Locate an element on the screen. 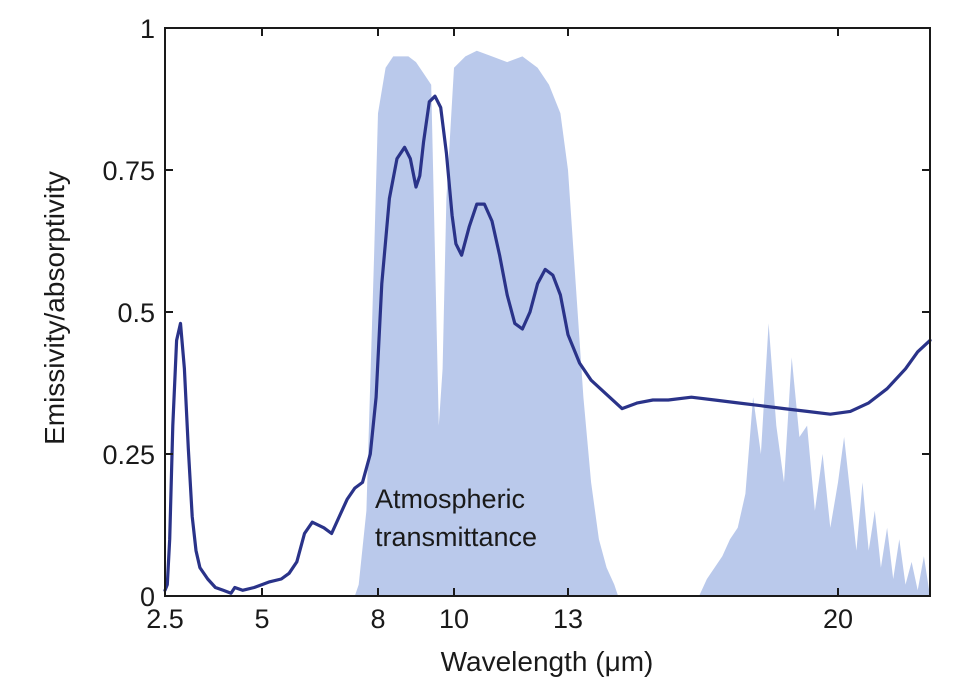 The height and width of the screenshot is (697, 967). y-tick-label: 0.25 is located at coordinates (128, 455).